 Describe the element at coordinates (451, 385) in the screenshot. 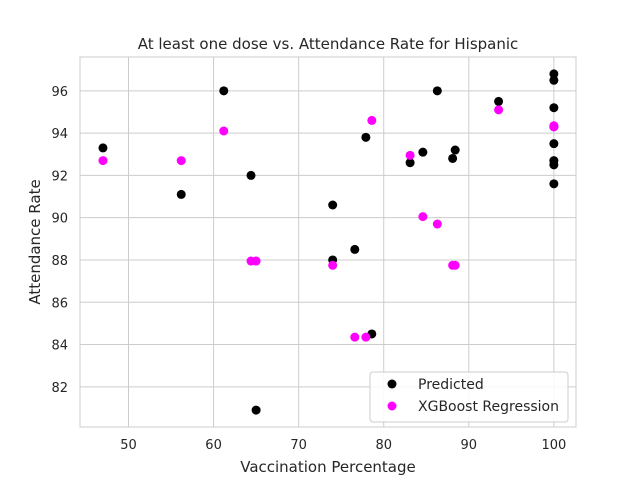

I see `legend-label-predicted: Predicted` at that location.